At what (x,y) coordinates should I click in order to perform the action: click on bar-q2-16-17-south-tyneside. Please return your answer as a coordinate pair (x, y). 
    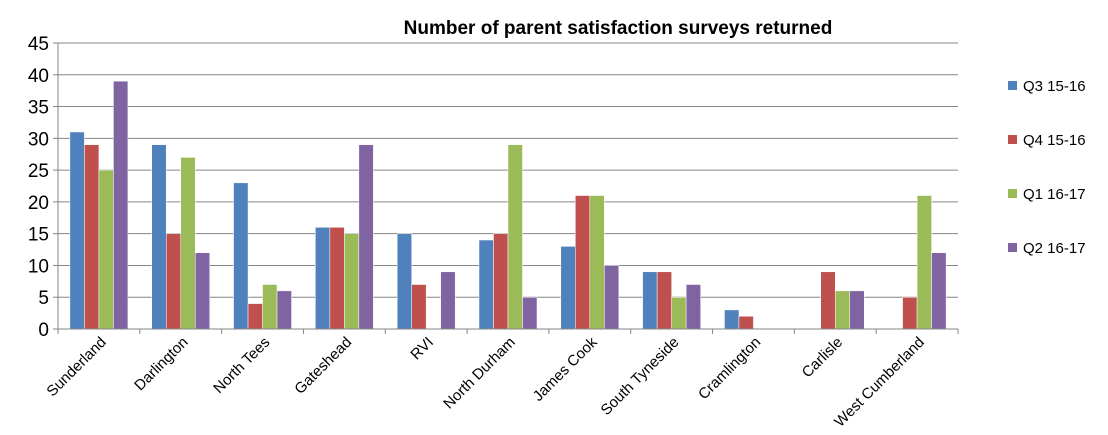
    Looking at the image, I should click on (693, 307).